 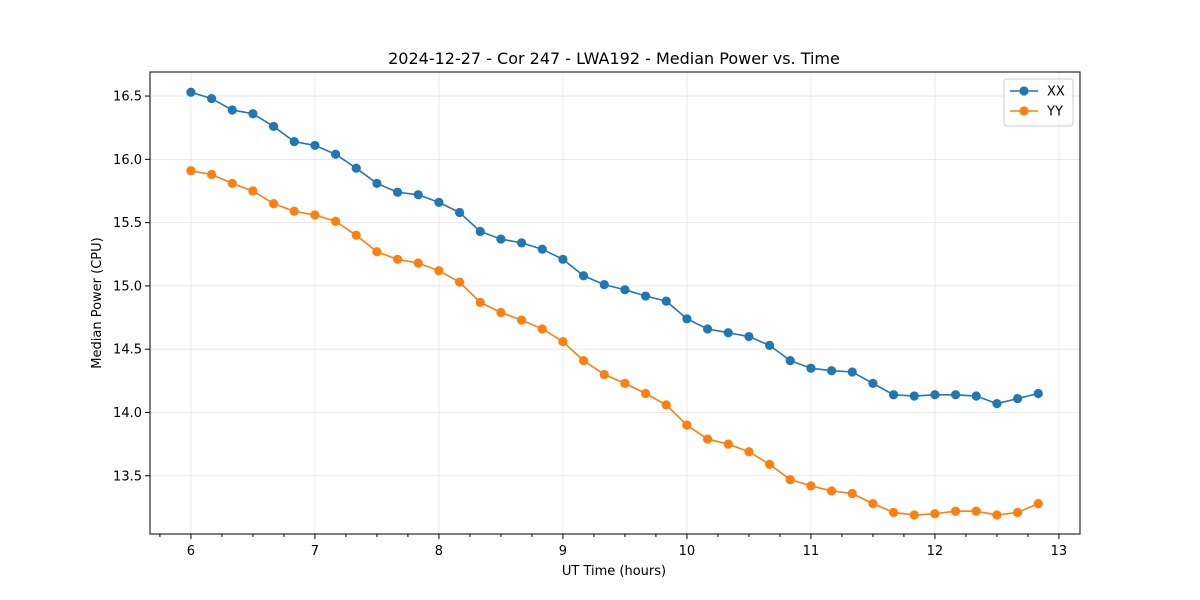 I want to click on y-tick-label: 14.5, so click(x=127, y=350).